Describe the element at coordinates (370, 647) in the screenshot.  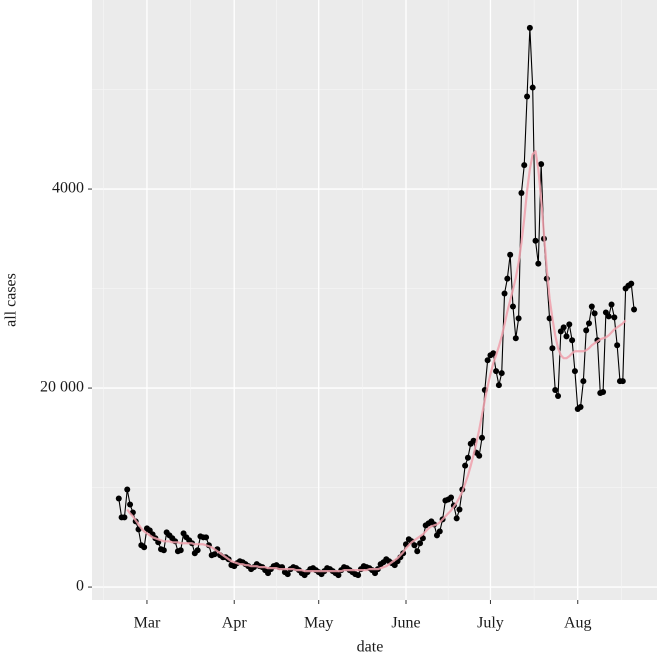
I see `x-axis-title: date` at that location.